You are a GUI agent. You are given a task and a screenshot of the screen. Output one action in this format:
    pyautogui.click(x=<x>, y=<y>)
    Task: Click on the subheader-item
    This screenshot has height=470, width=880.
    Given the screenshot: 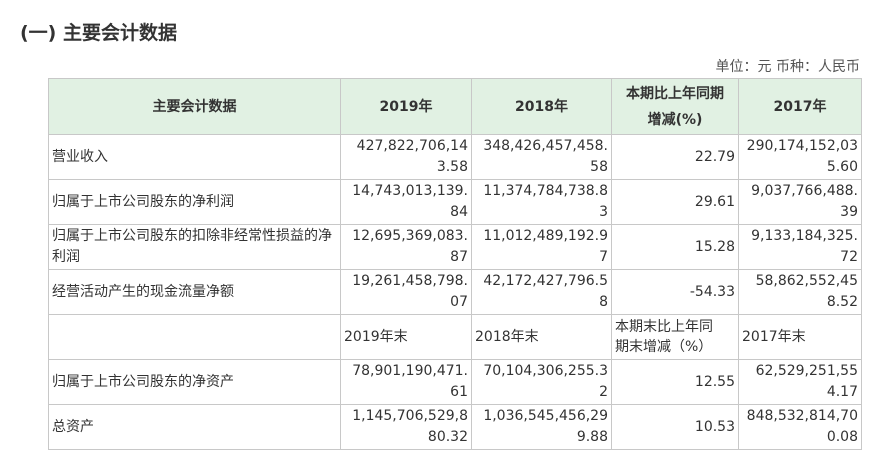 What is the action you would take?
    pyautogui.click(x=194, y=337)
    